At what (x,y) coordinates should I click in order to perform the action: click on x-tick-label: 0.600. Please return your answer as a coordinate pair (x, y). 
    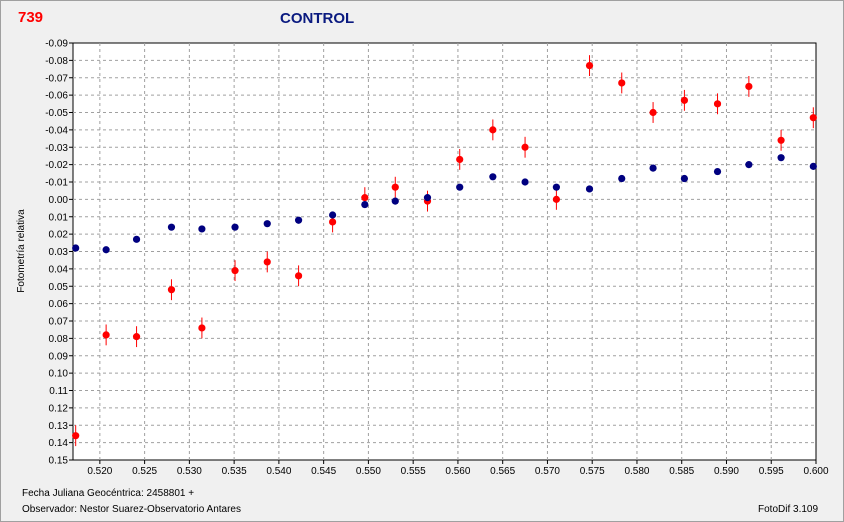
    Looking at the image, I should click on (815, 471).